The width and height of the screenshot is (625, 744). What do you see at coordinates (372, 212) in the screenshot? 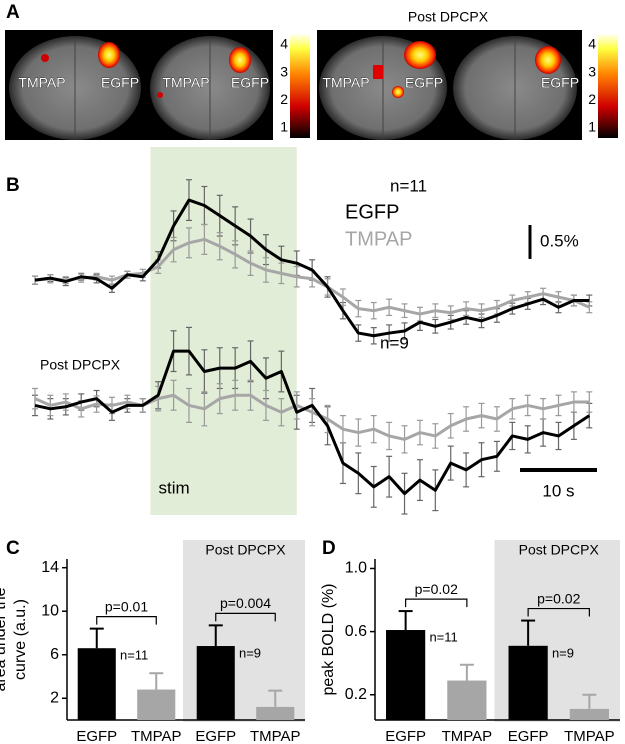
I see `legend-entry: EGFP` at bounding box center [372, 212].